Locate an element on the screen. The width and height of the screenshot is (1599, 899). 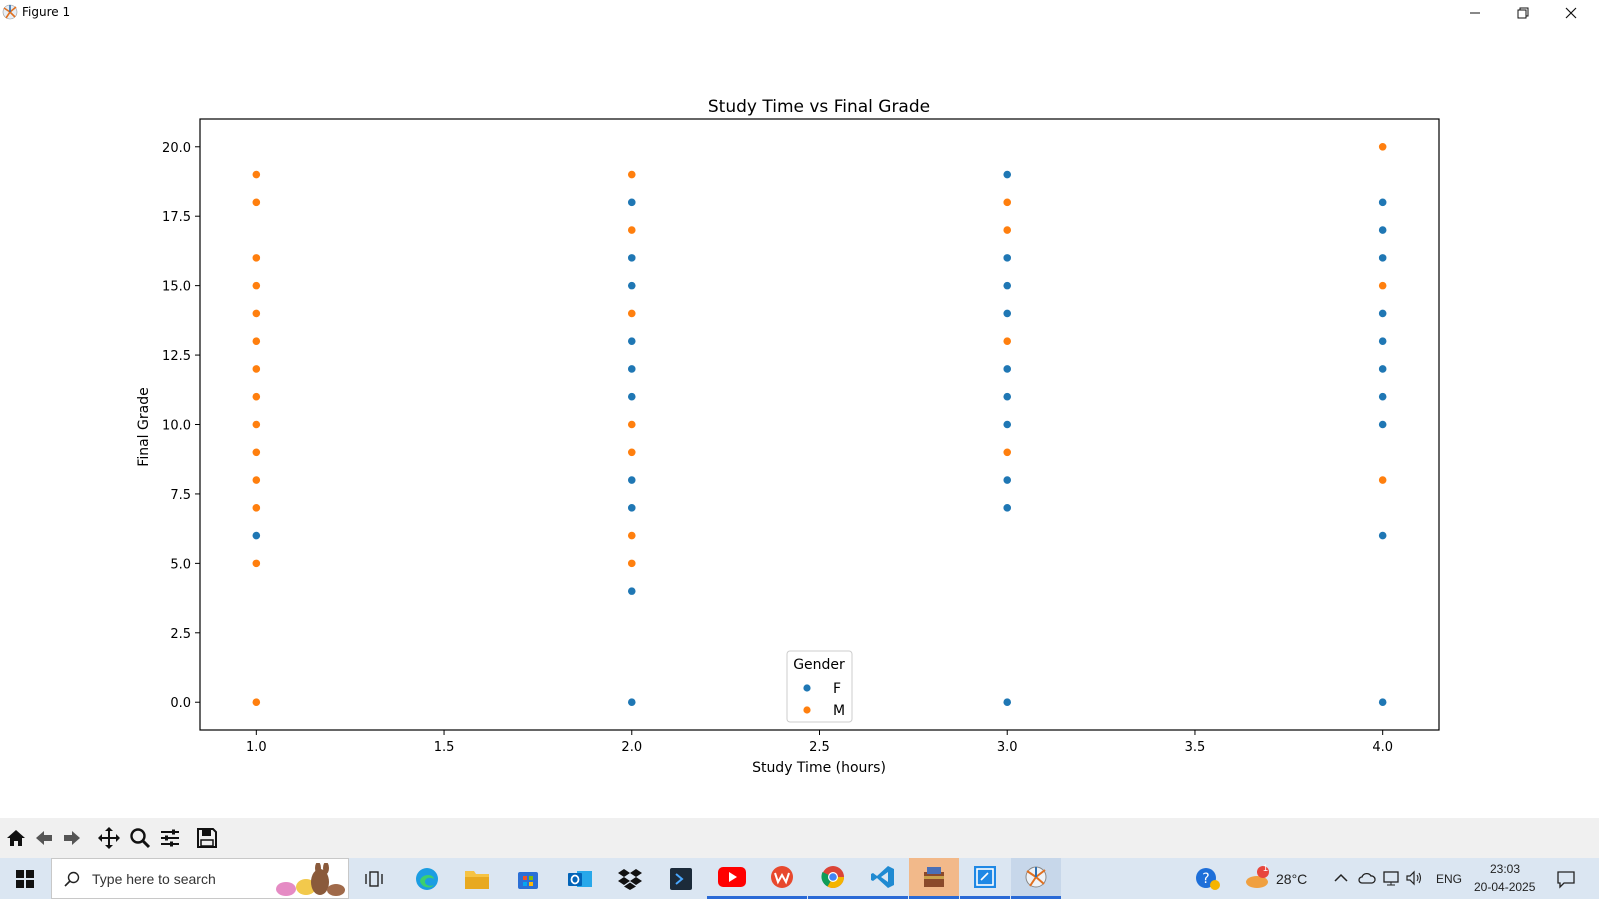
legend-label-m: M is located at coordinates (839, 711).